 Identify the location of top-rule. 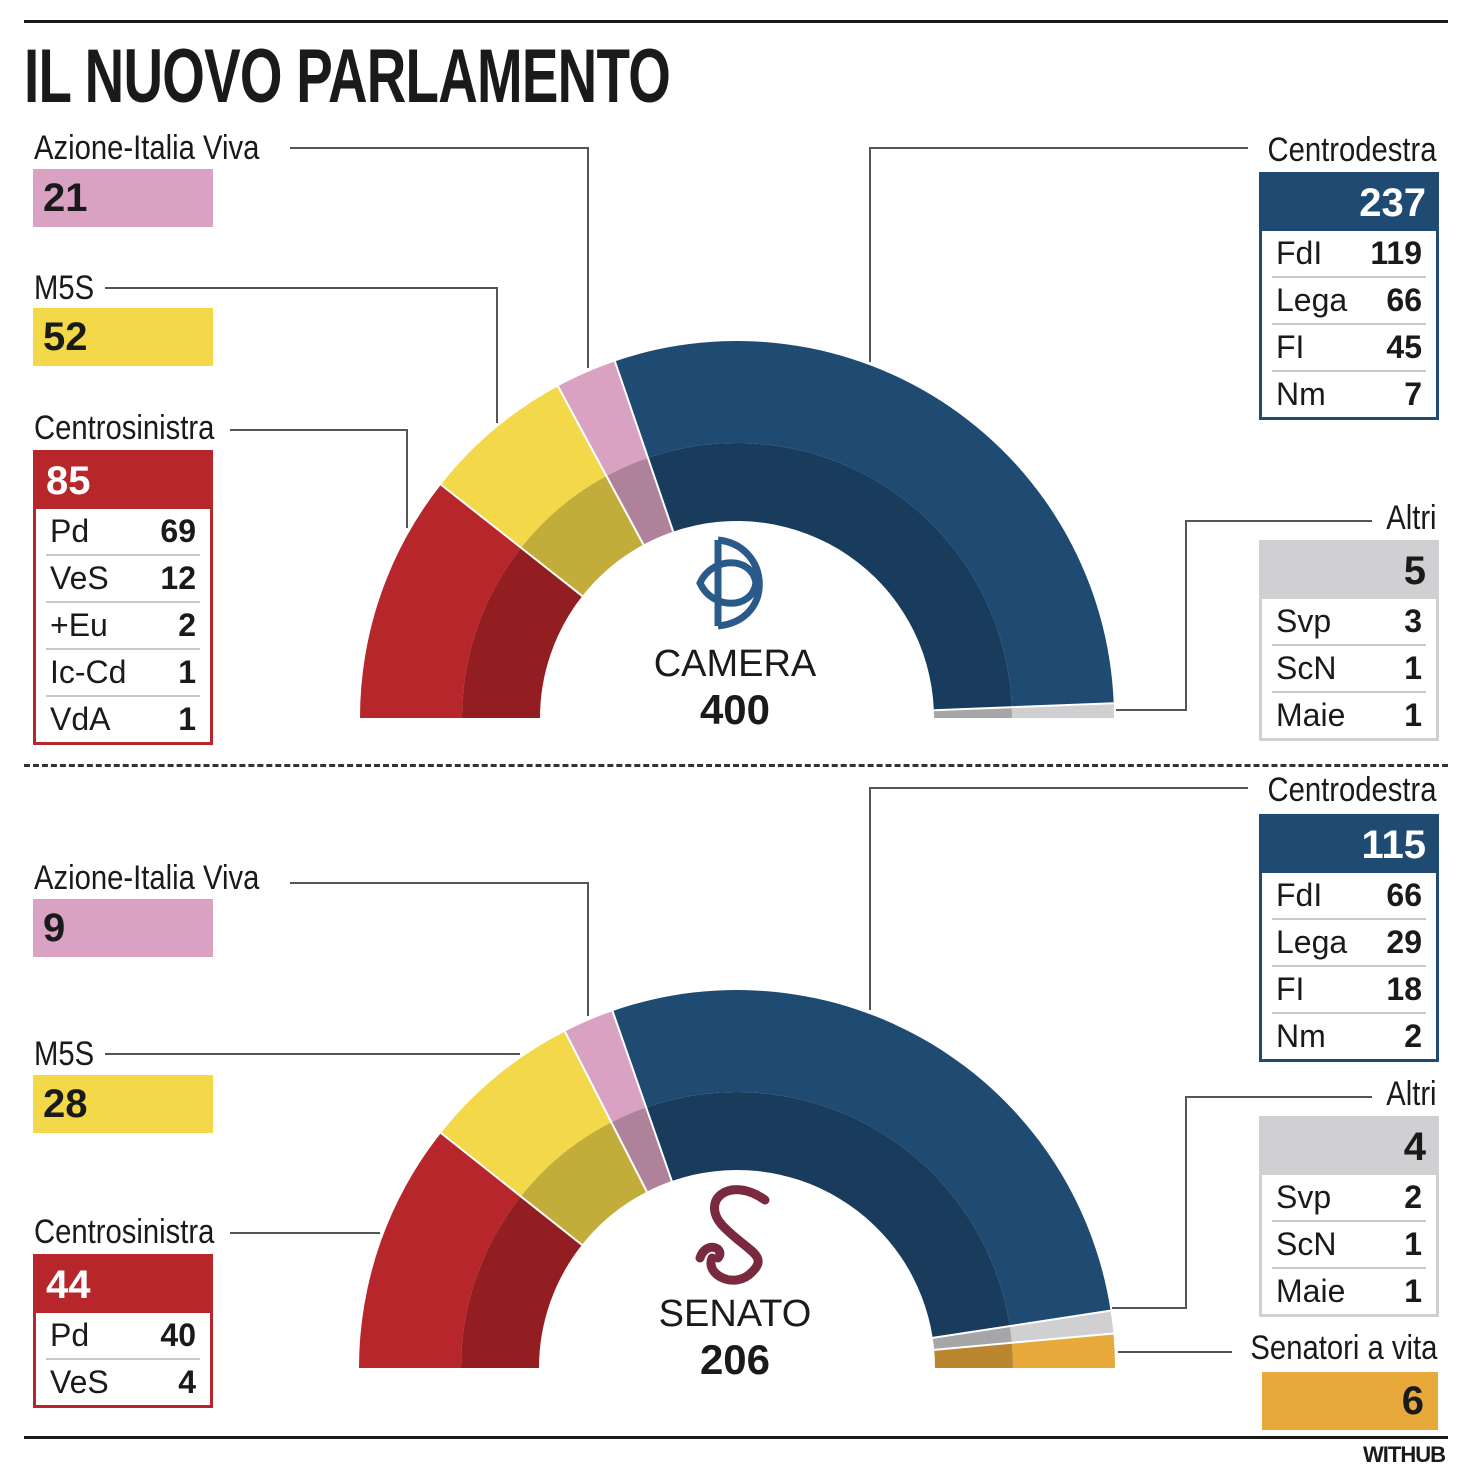
(736, 21).